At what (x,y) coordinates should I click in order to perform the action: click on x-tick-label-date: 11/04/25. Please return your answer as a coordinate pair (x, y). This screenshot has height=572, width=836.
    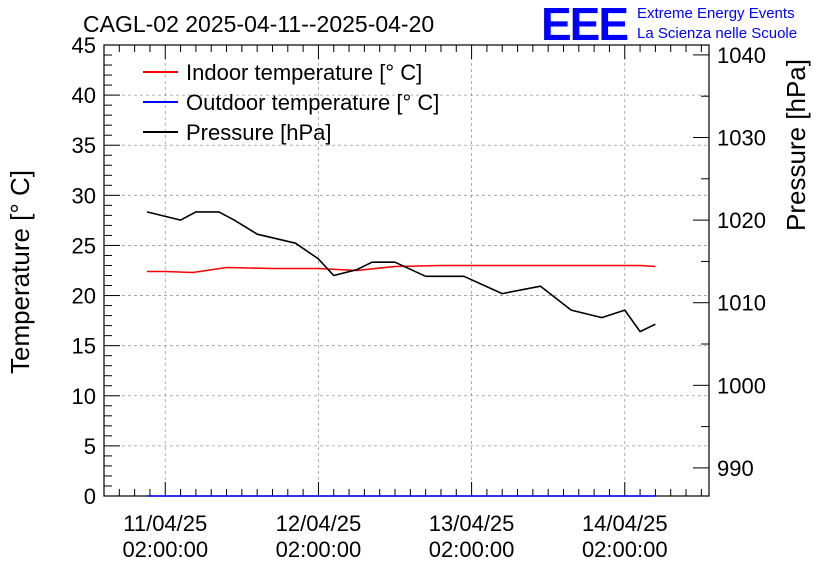
    Looking at the image, I should click on (165, 523).